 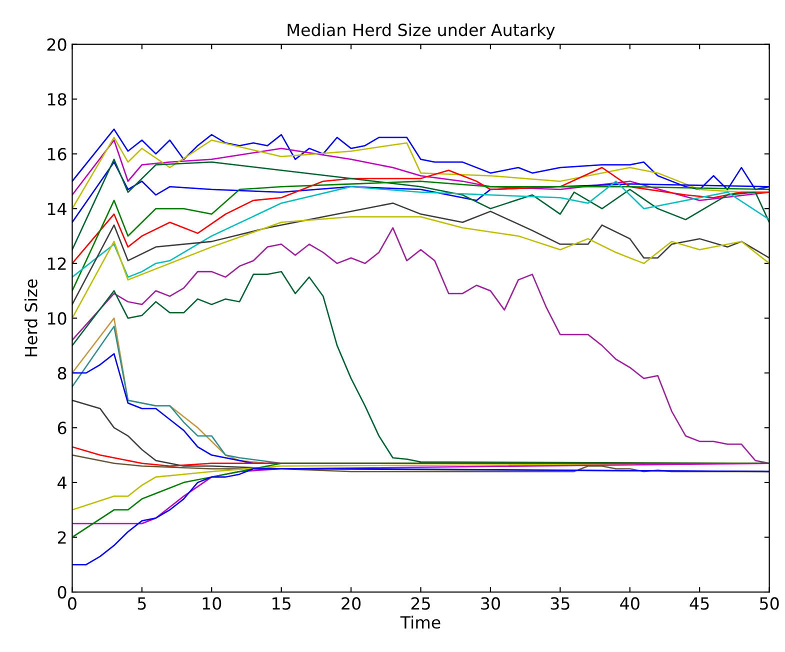 What do you see at coordinates (630, 603) in the screenshot?
I see `x-tick-label: 40` at bounding box center [630, 603].